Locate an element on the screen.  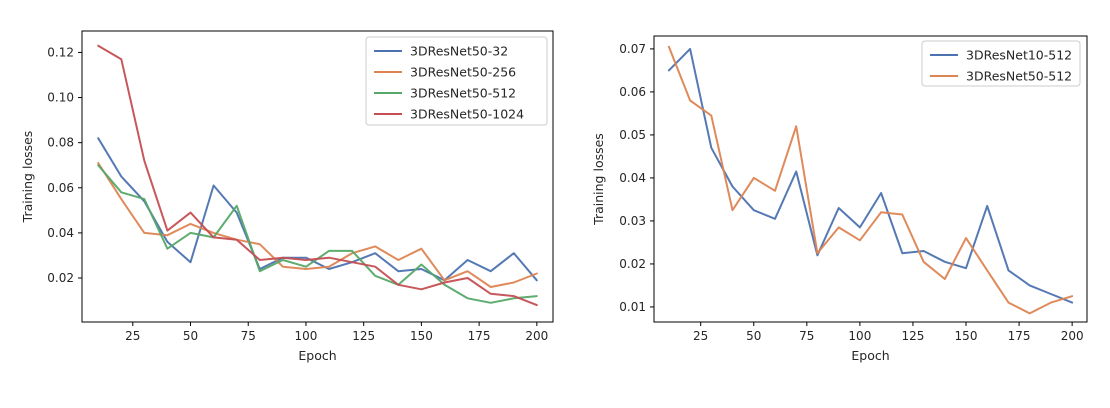
y-tick-label: 0.01 is located at coordinates (632, 307).